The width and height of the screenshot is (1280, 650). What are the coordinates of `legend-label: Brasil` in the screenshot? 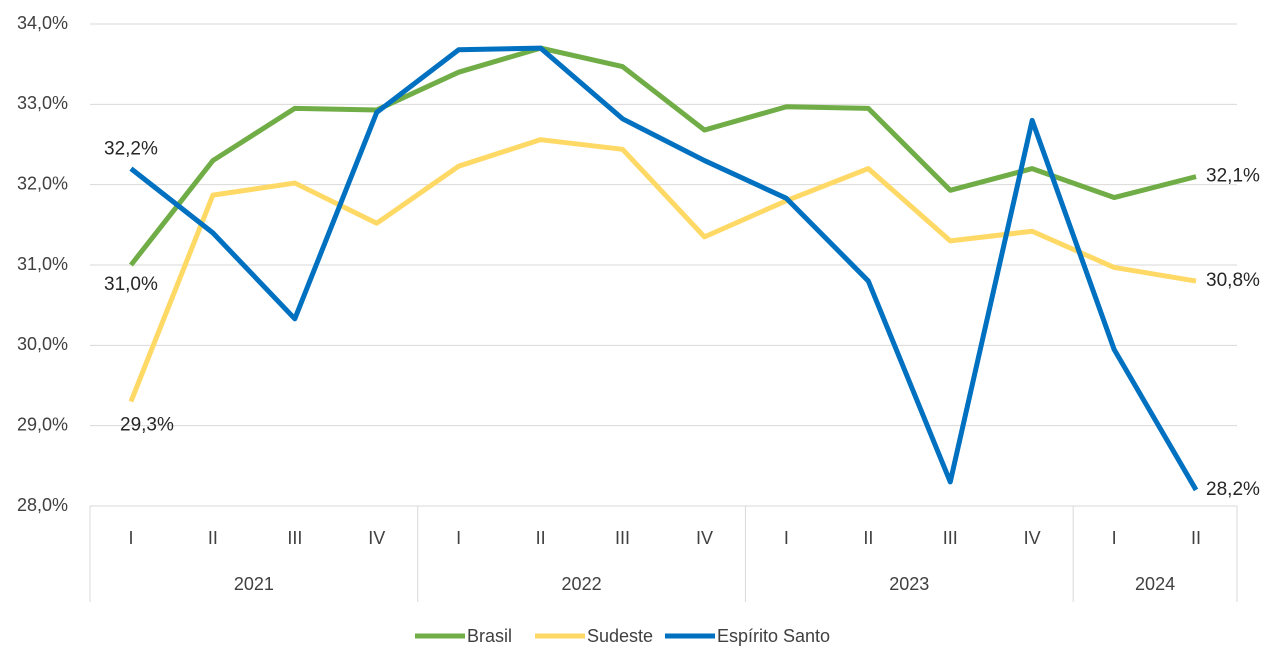 It's located at (489, 636).